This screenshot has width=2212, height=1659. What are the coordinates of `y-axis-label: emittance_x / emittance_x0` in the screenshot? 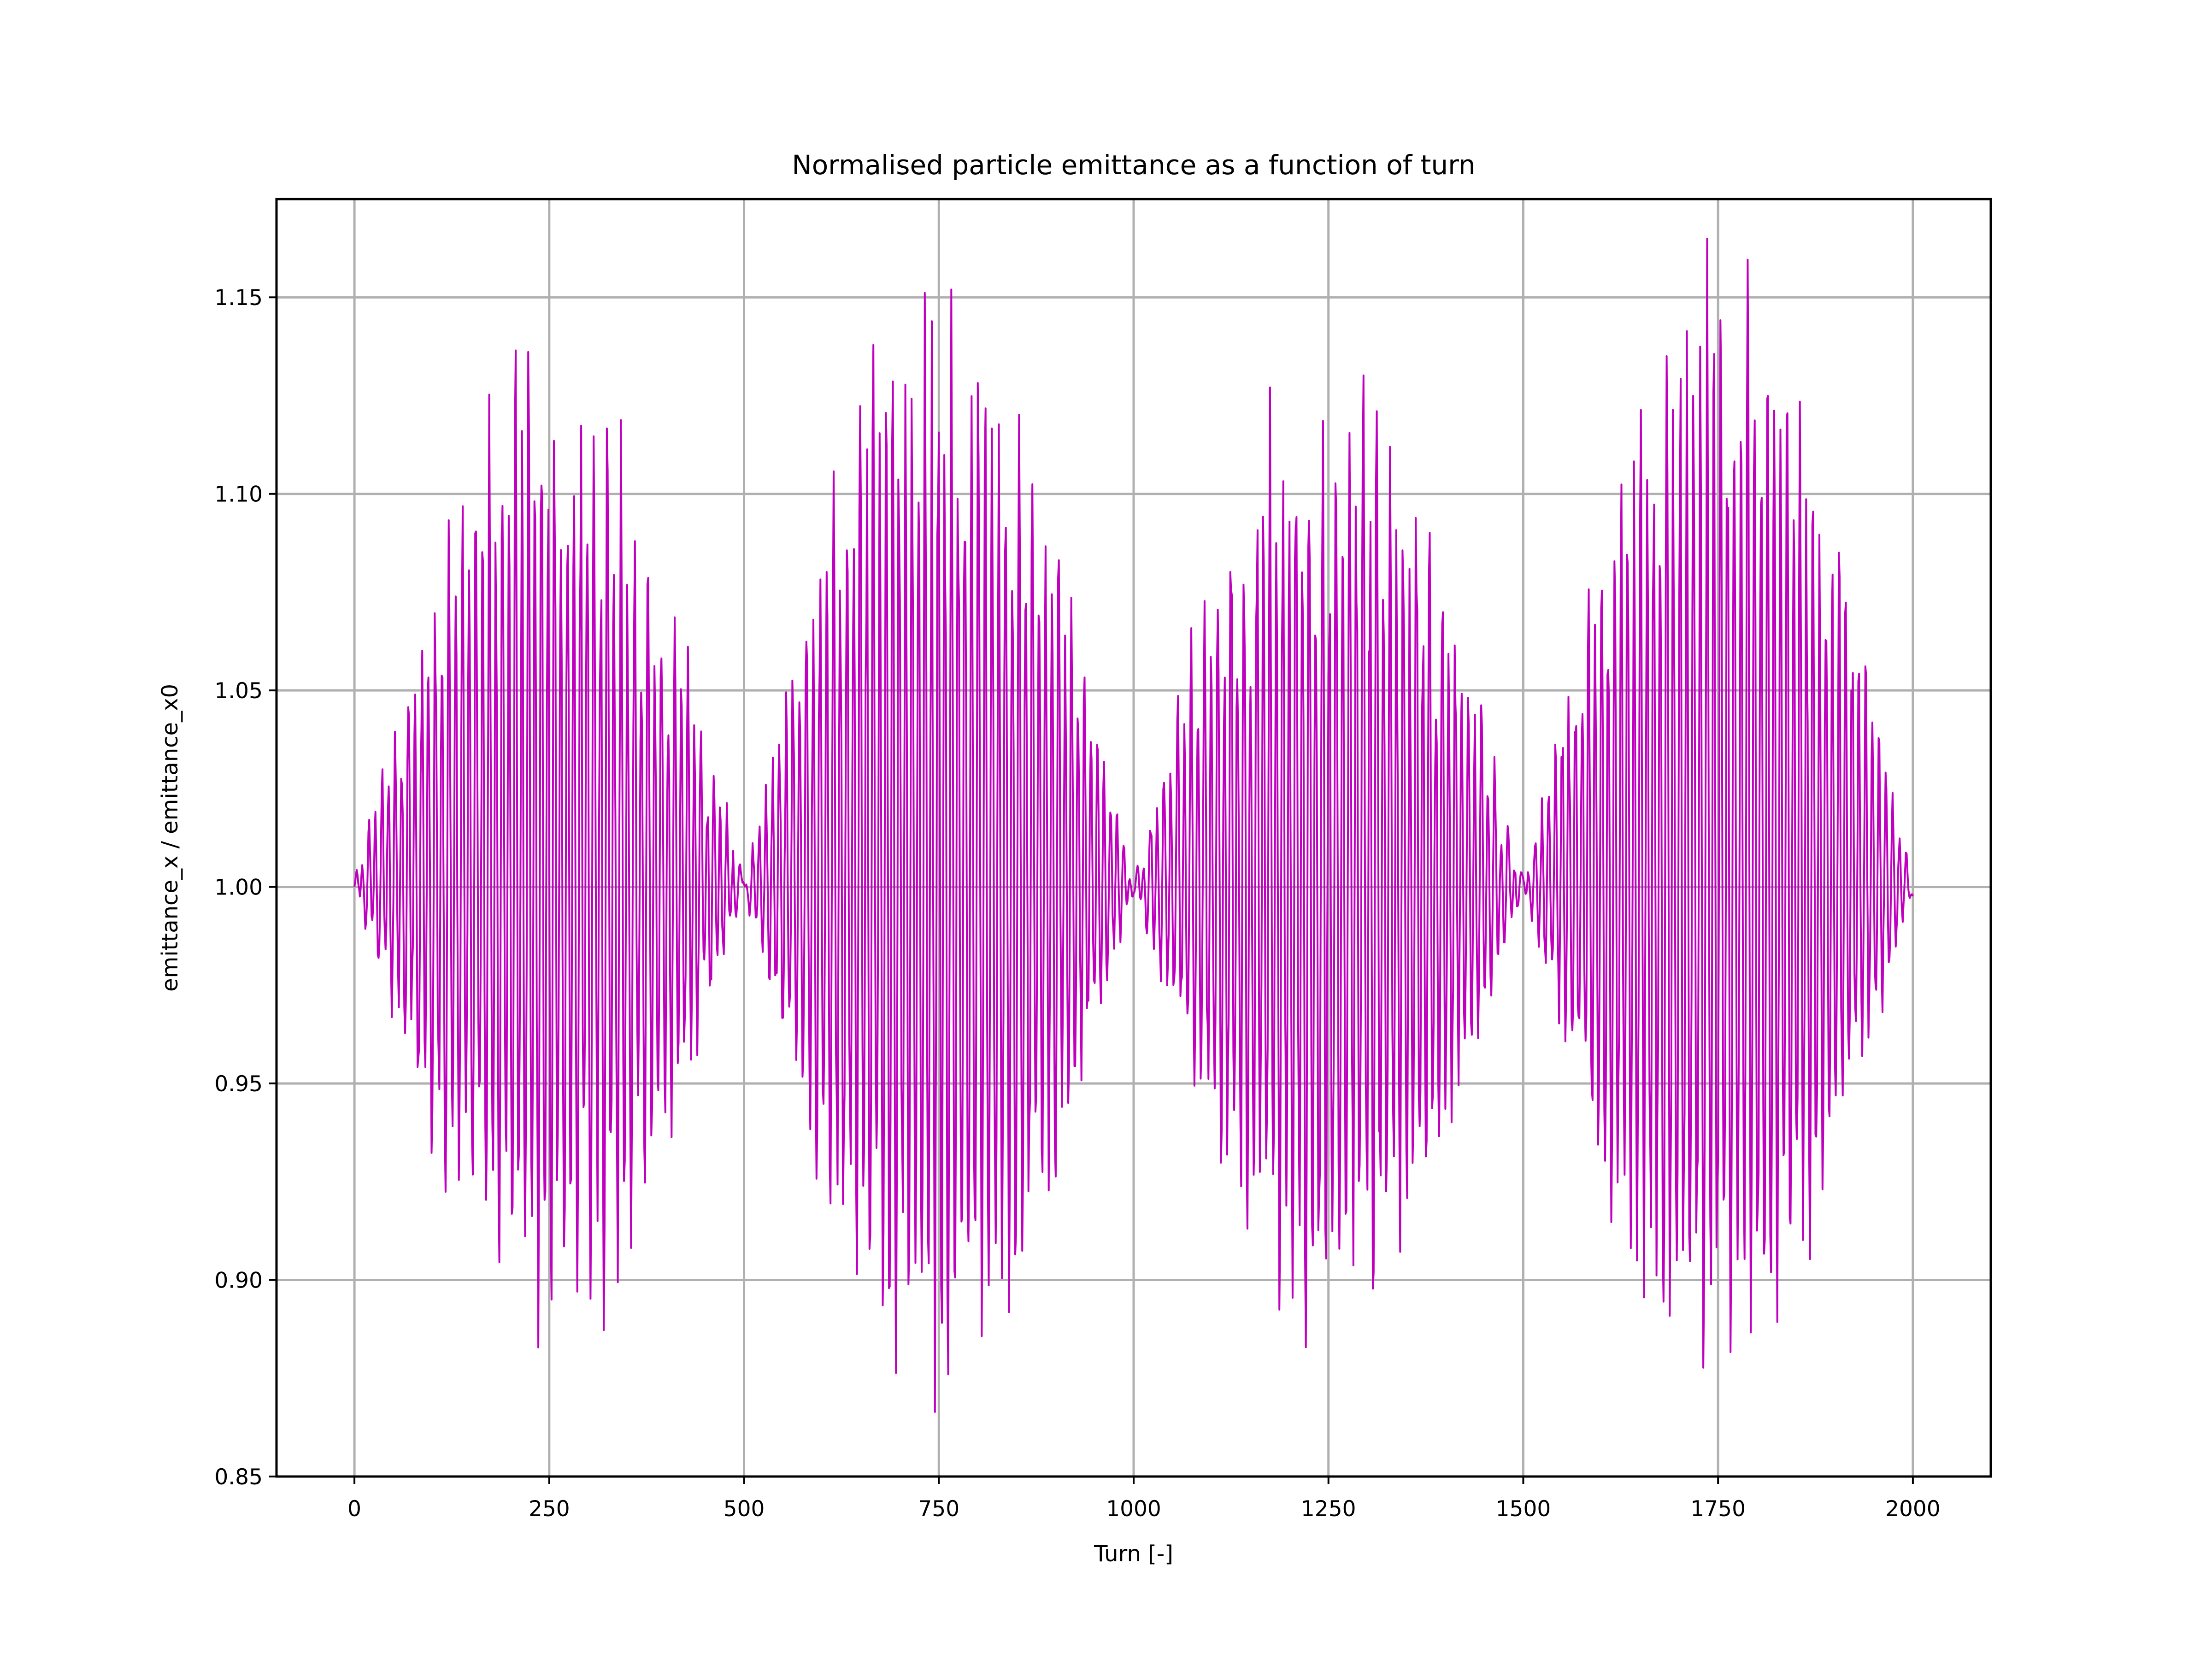 It's located at (170, 838).